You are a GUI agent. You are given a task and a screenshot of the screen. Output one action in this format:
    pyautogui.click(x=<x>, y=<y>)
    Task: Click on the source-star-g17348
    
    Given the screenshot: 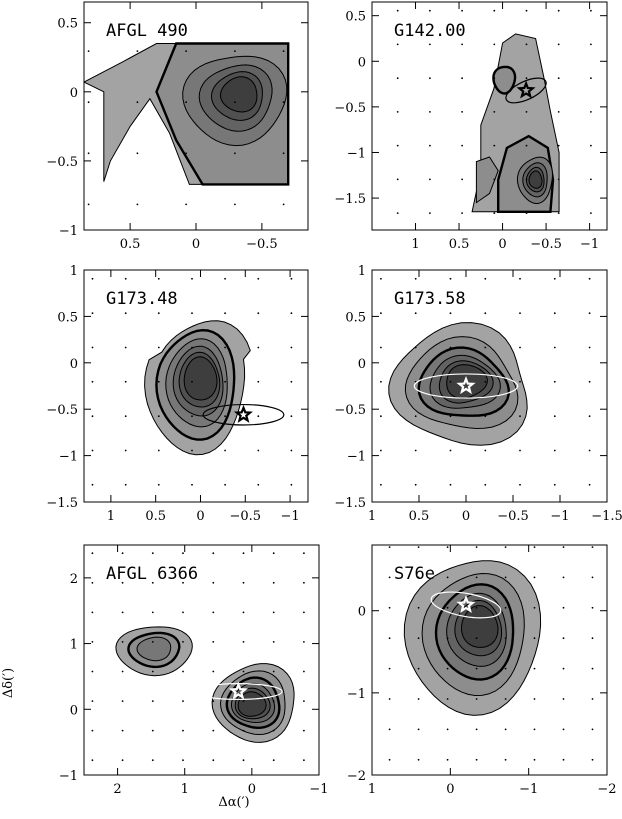 What is the action you would take?
    pyautogui.click(x=243, y=413)
    